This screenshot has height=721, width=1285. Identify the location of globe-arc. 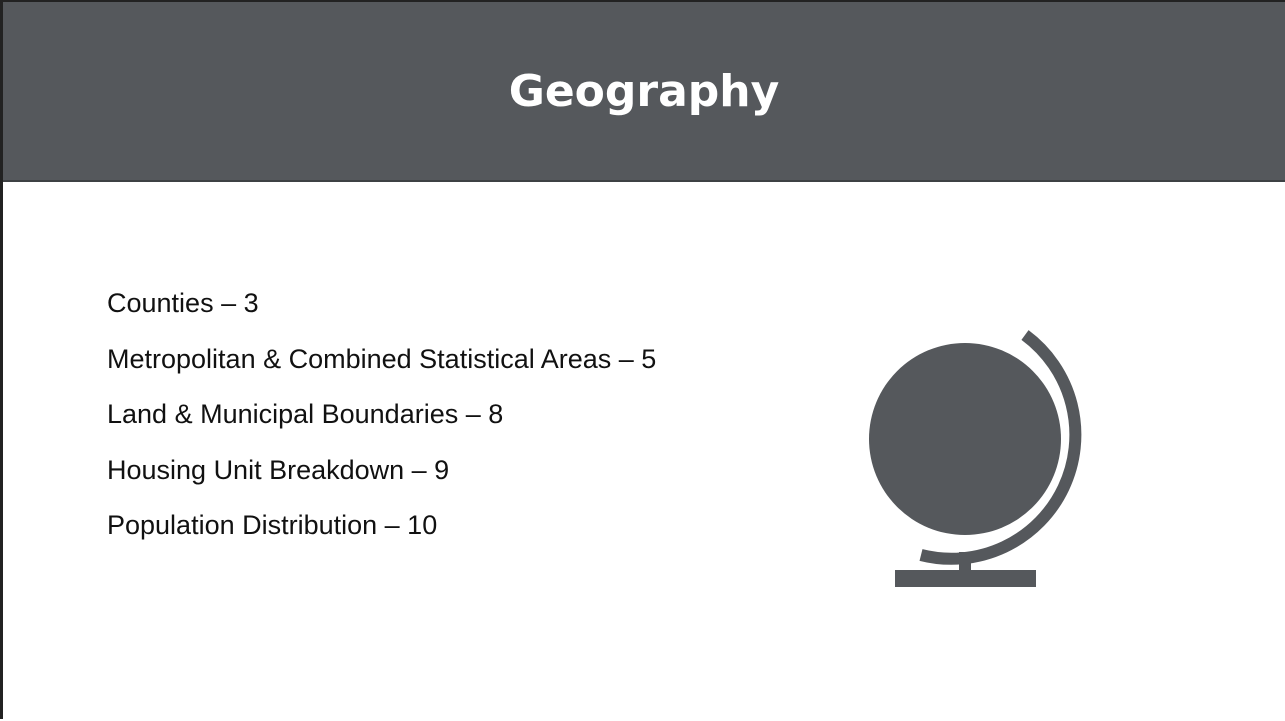
(1000, 447).